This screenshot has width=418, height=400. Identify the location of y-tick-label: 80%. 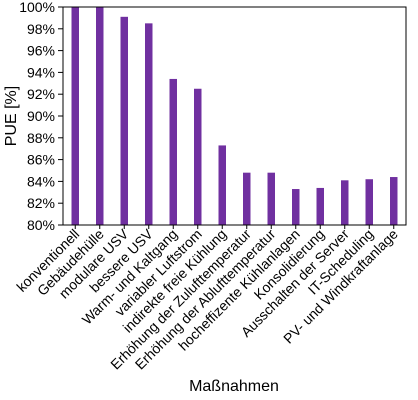
(41, 225).